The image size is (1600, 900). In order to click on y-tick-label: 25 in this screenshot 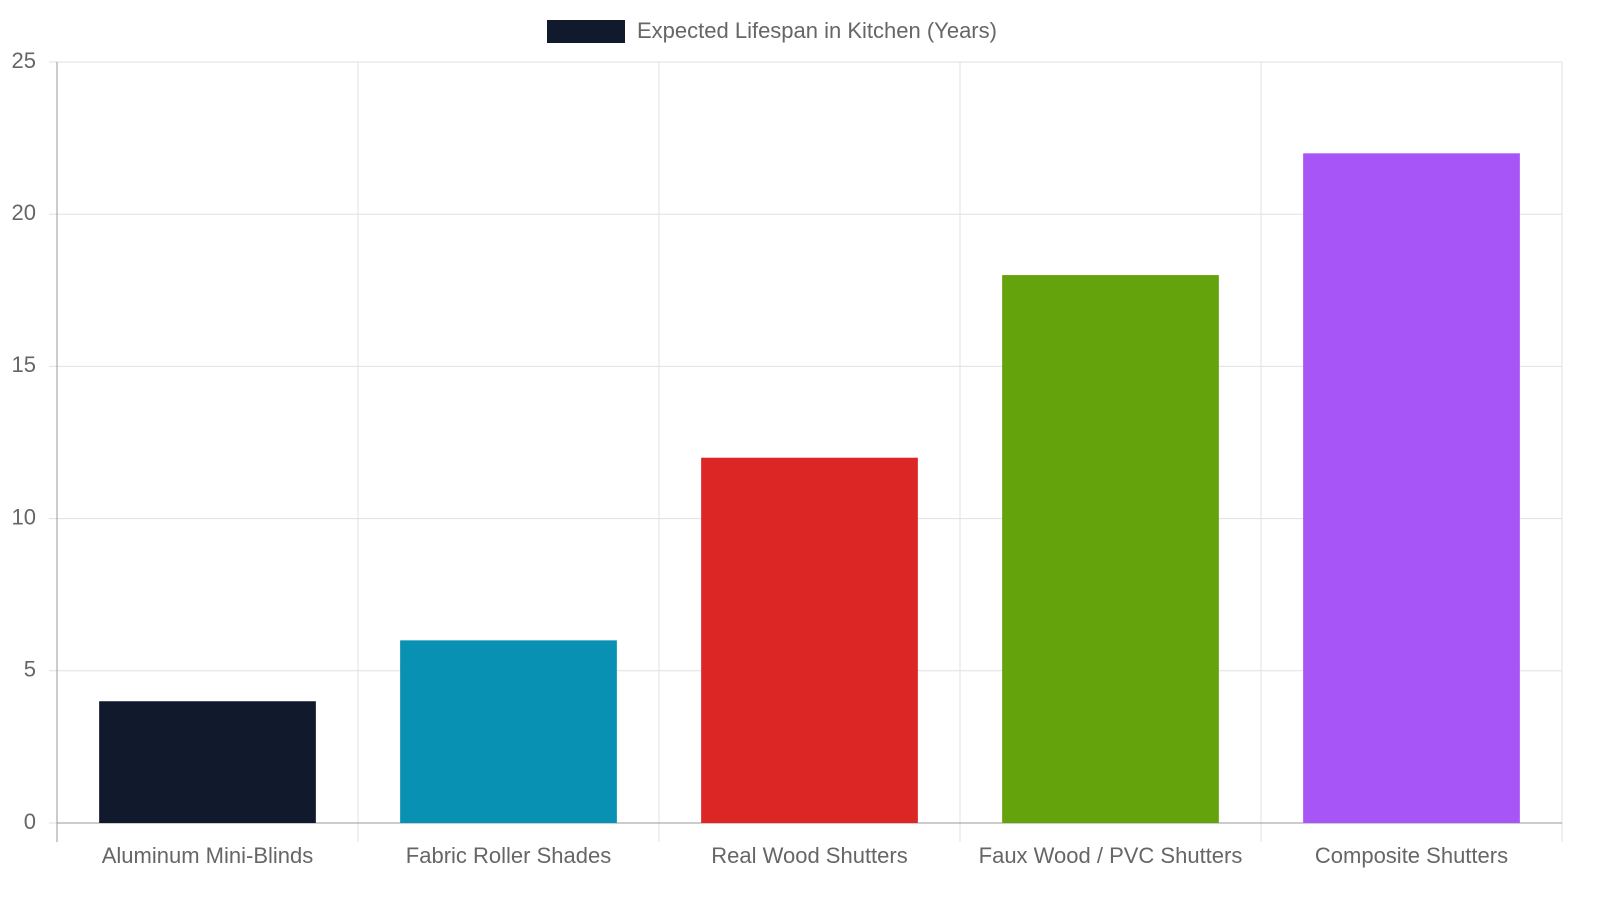, I will do `click(24, 60)`.